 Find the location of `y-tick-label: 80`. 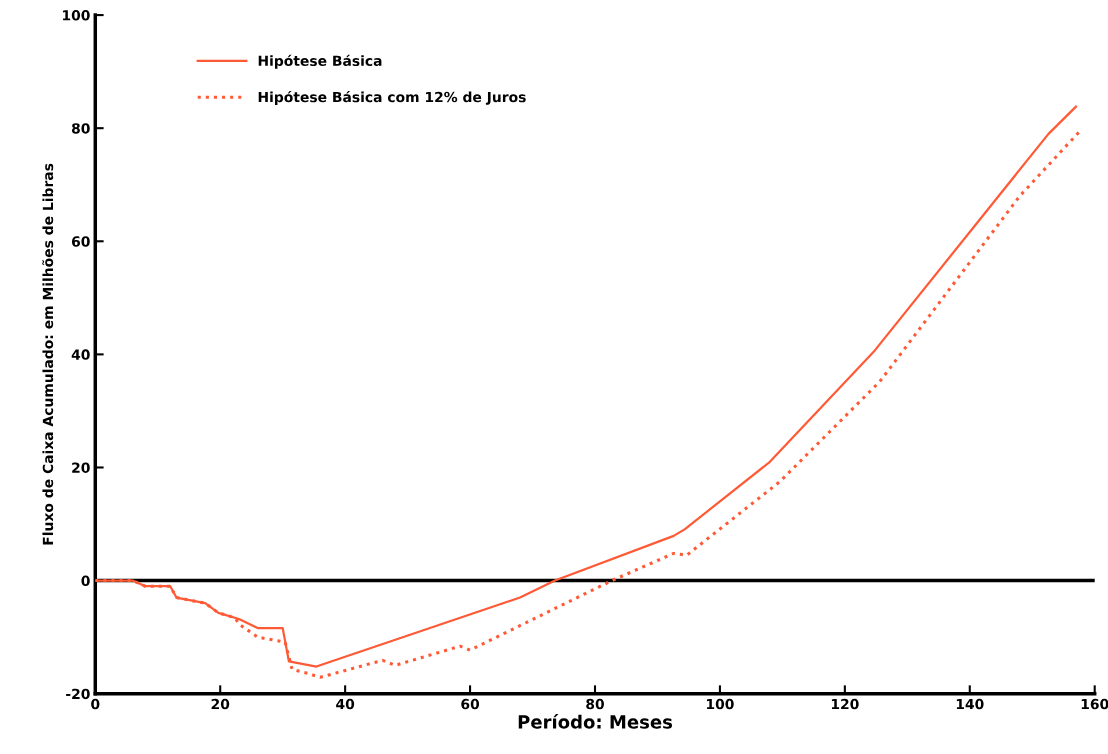

y-tick-label: 80 is located at coordinates (80, 128).